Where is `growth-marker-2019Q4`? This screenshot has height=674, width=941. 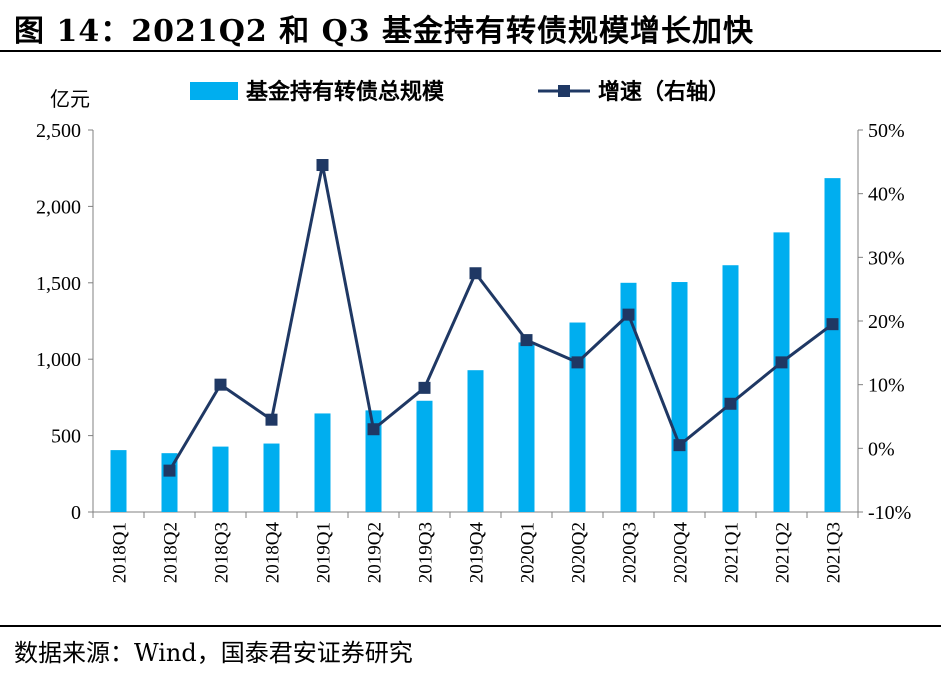 growth-marker-2019Q4 is located at coordinates (475, 273).